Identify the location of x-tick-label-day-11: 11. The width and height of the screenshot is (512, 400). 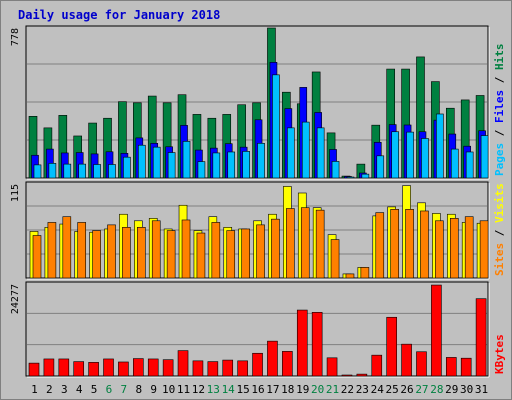
(183, 389).